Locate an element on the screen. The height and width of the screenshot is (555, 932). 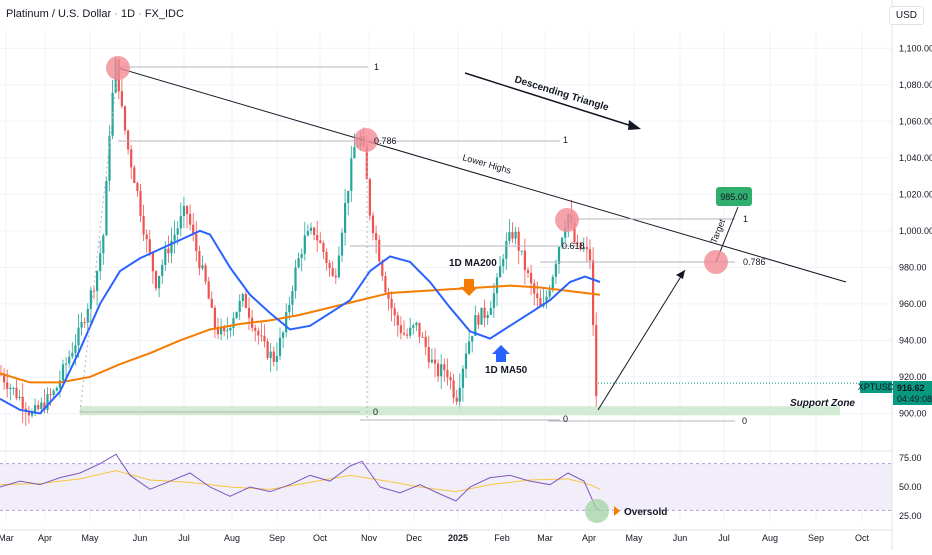
target-price-tag is located at coordinates (734, 196).